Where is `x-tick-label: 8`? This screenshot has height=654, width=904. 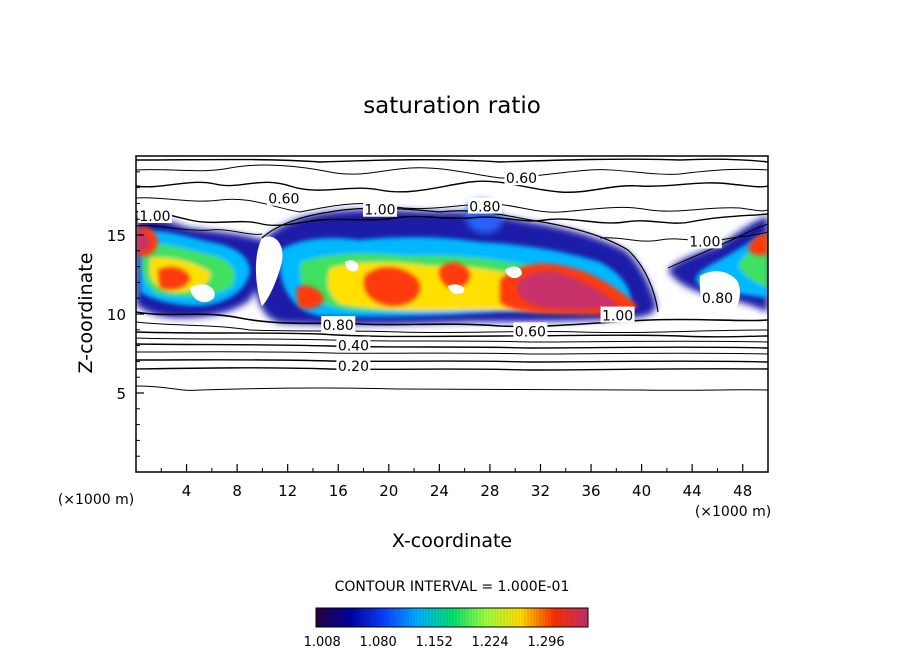
x-tick-label: 8 is located at coordinates (237, 491).